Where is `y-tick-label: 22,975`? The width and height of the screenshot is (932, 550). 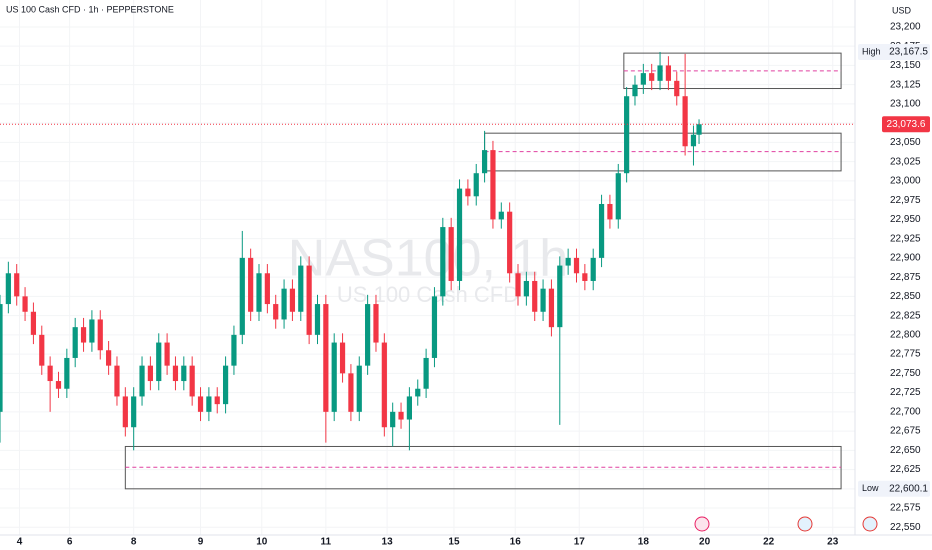
y-tick-label: 22,975 is located at coordinates (905, 200).